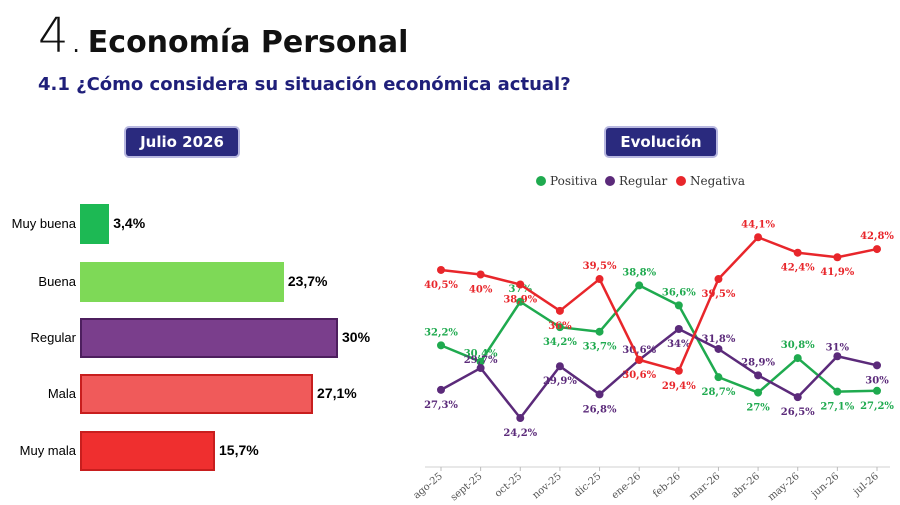 The width and height of the screenshot is (900, 505). Describe the element at coordinates (798, 412) in the screenshot. I see `data-label: 26,5%` at that location.